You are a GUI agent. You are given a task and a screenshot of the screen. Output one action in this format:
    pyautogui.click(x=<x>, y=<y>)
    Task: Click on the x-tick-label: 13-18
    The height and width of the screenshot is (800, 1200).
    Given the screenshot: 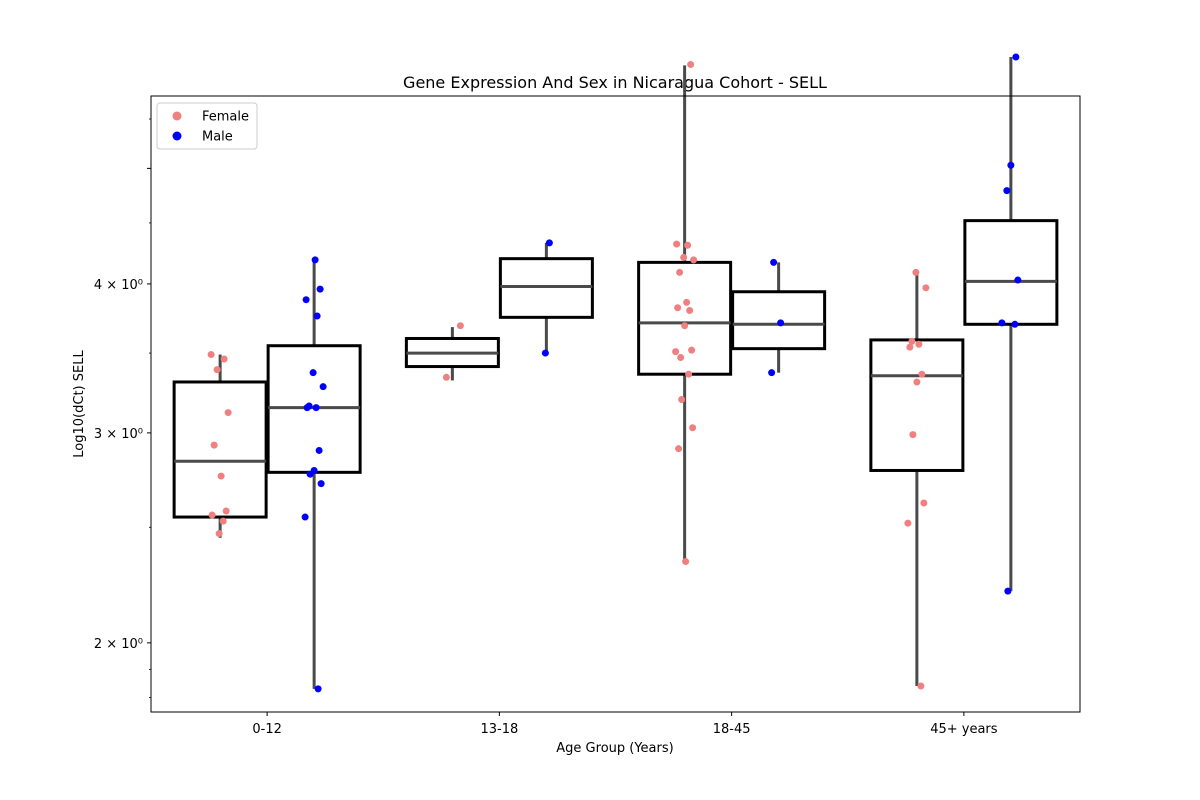 What is the action you would take?
    pyautogui.click(x=499, y=729)
    